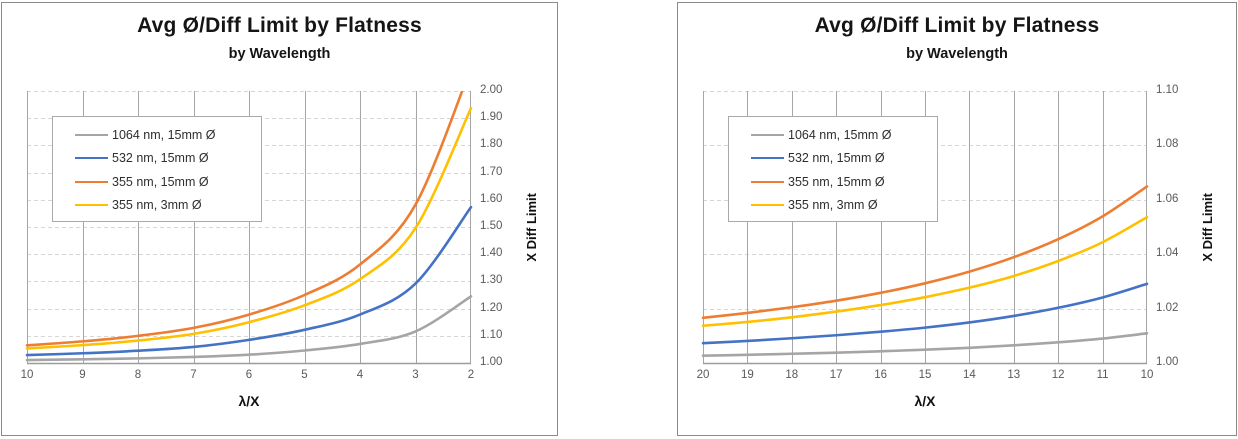 The image size is (1238, 439). Describe the element at coordinates (491, 198) in the screenshot. I see `y-tick-label: 1.60` at that location.